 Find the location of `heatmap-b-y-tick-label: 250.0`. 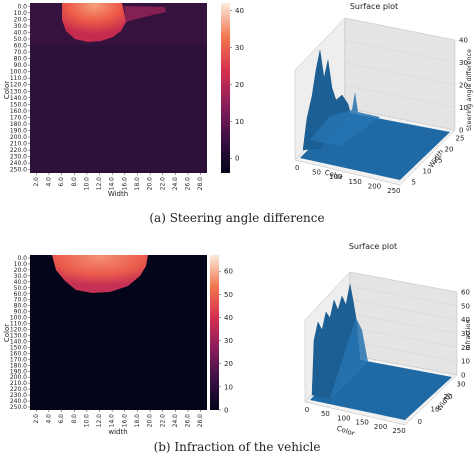

heatmap-b-y-tick-label: 250.0 is located at coordinates (18, 407).